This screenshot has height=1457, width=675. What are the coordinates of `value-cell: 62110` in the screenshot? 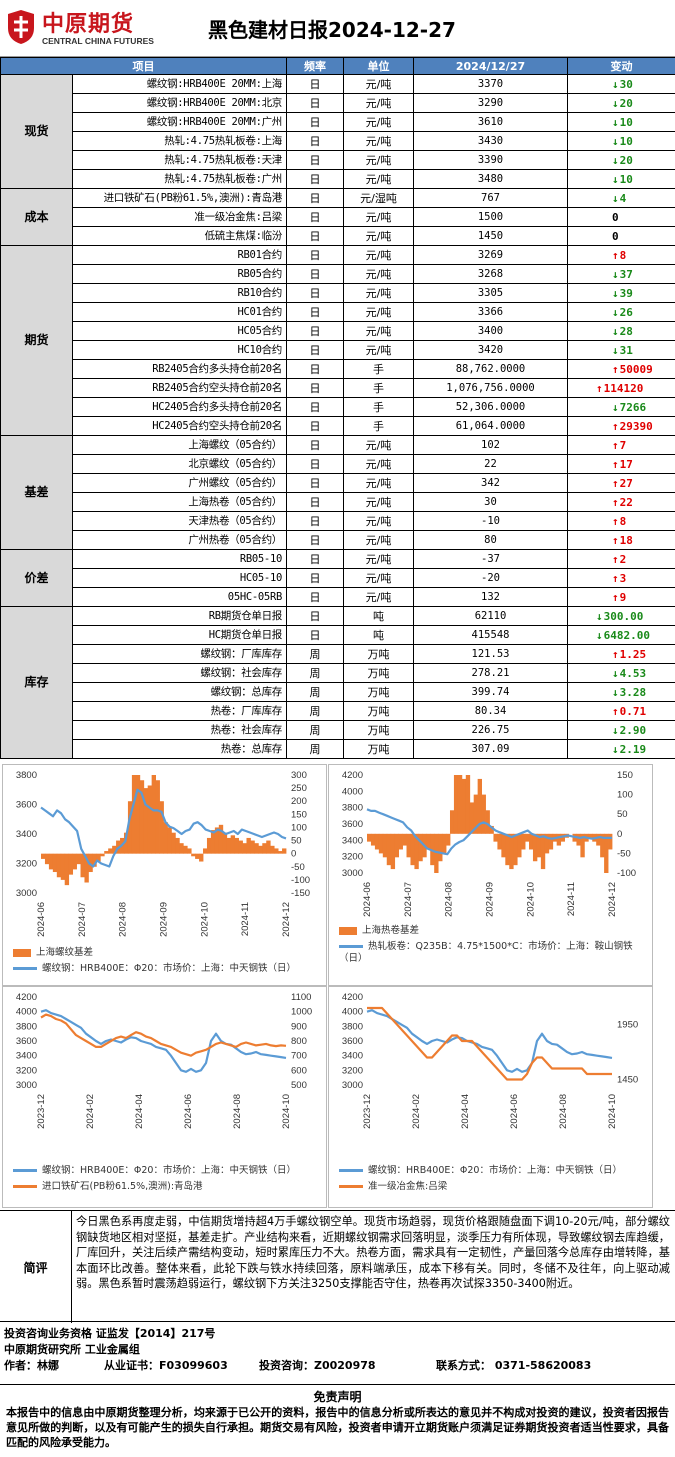 It's located at (490, 616).